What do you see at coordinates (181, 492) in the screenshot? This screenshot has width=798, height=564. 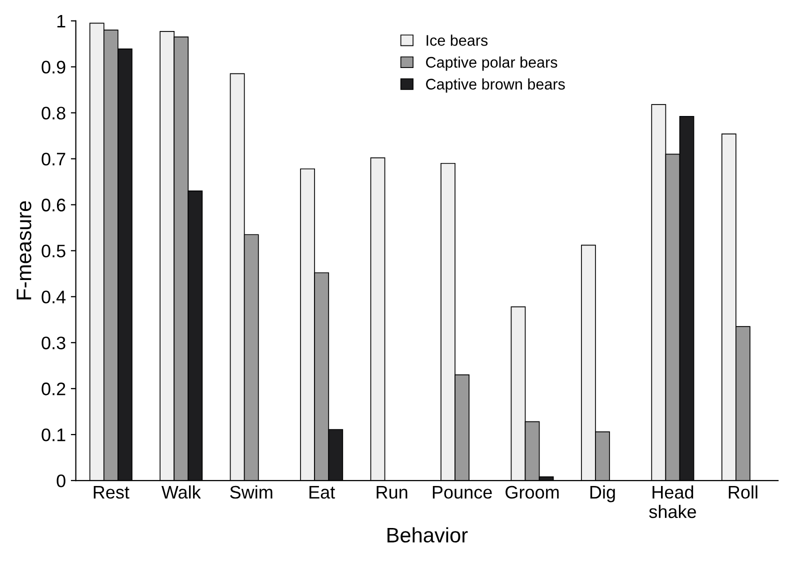 I see `x-tick-label: Walk` at bounding box center [181, 492].